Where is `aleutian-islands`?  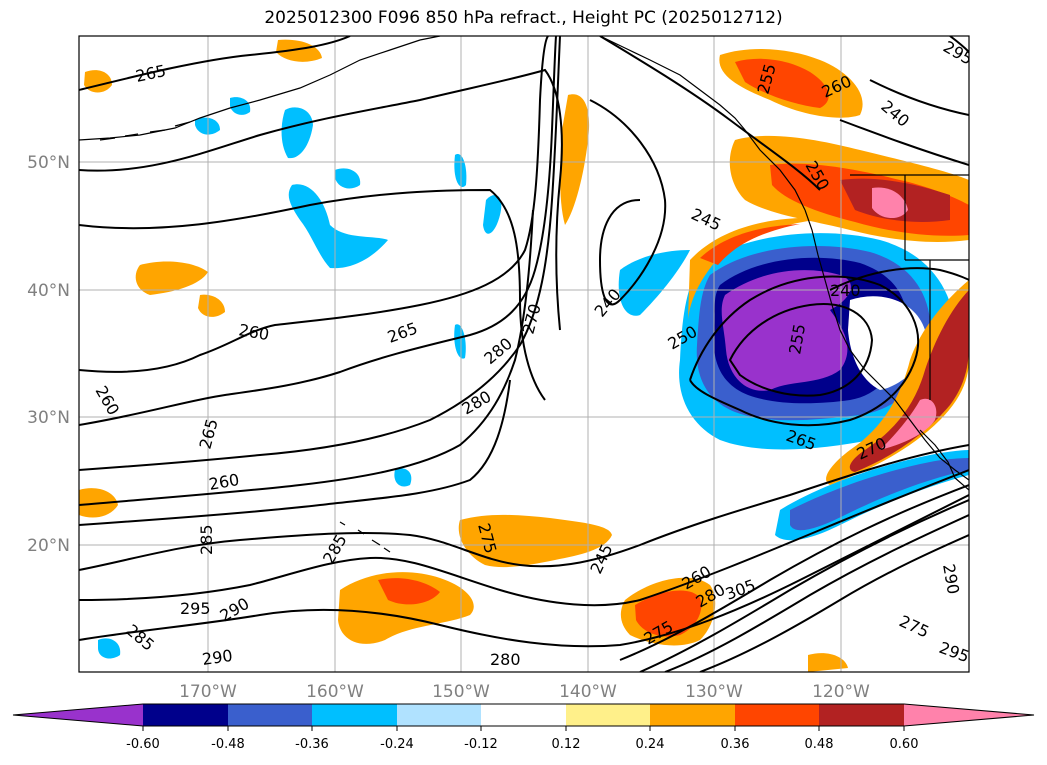 aleutian-islands is located at coordinates (145, 131).